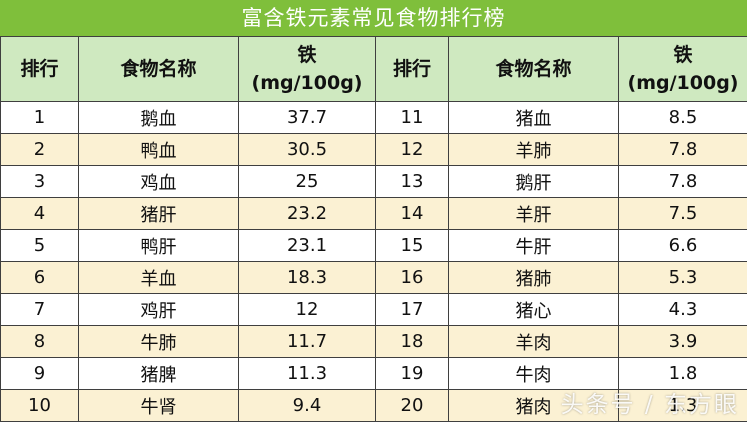 The image size is (747, 422). I want to click on iron-value-cell: 5.3, so click(683, 278).